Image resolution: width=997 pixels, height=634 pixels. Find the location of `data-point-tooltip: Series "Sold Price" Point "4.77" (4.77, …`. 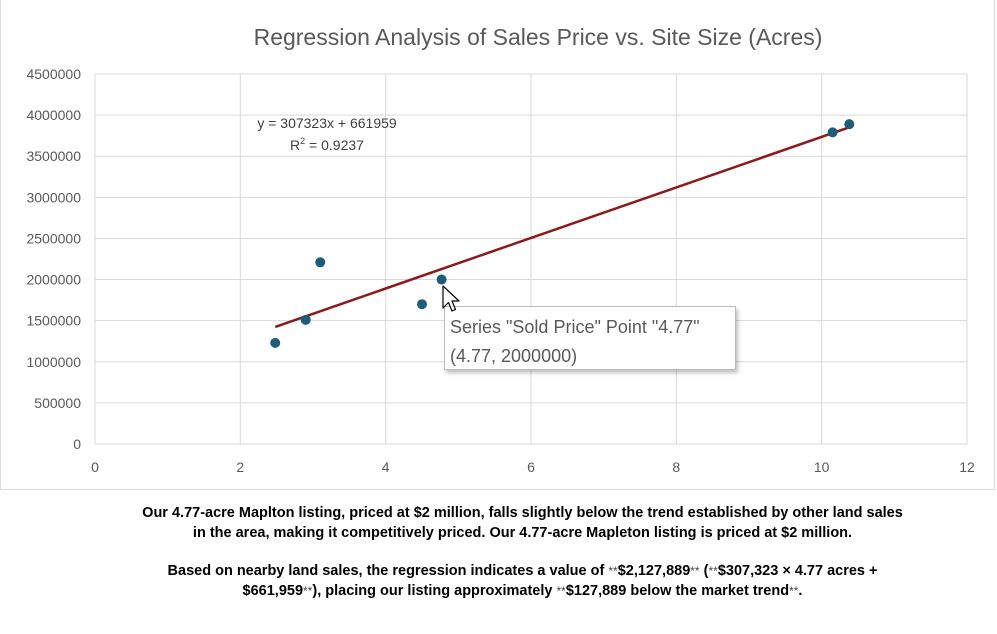

data-point-tooltip: Series "Sold Price" Point "4.77" (4.77, … is located at coordinates (590, 338).